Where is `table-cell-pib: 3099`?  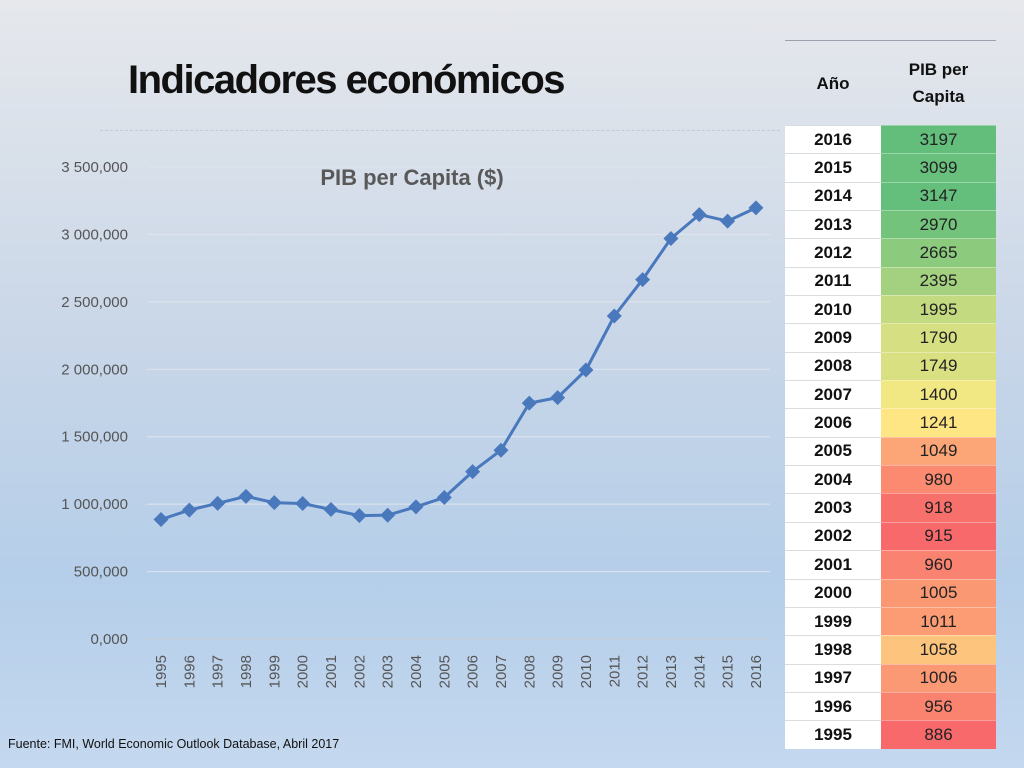 table-cell-pib: 3099 is located at coordinates (938, 167).